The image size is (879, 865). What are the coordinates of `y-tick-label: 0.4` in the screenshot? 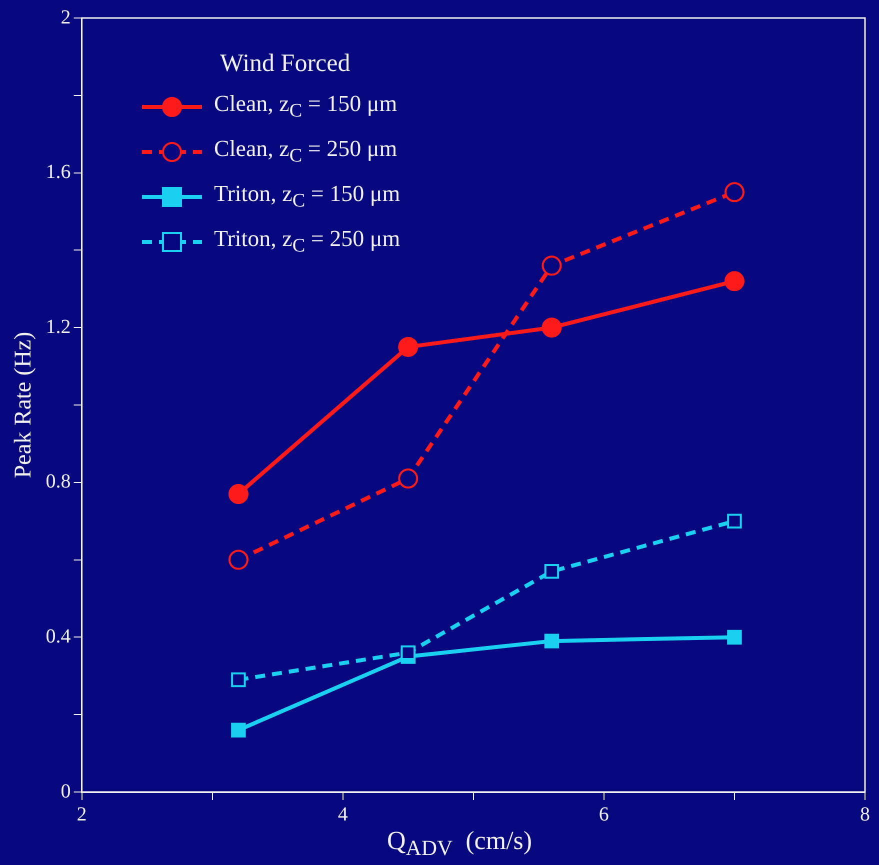 It's located at (58, 636).